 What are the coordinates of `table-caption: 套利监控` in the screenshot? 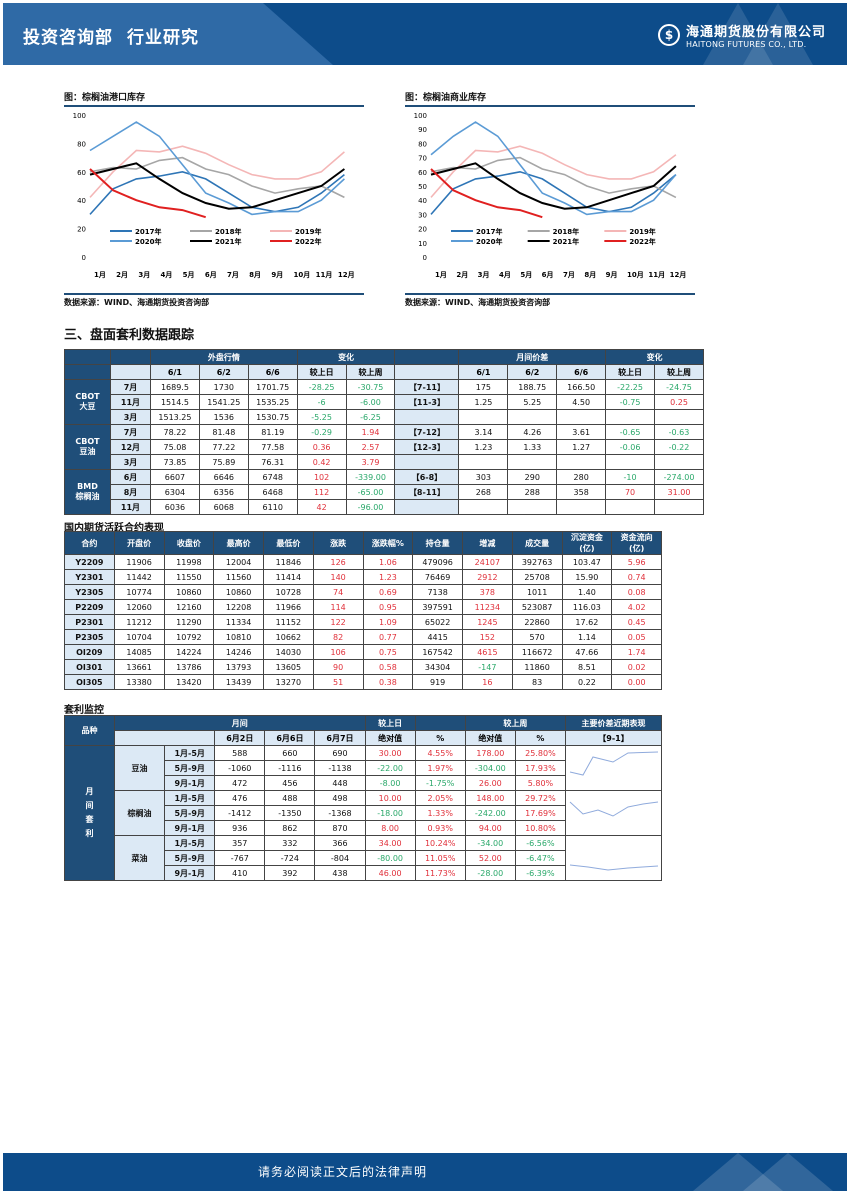 It's located at (84, 710).